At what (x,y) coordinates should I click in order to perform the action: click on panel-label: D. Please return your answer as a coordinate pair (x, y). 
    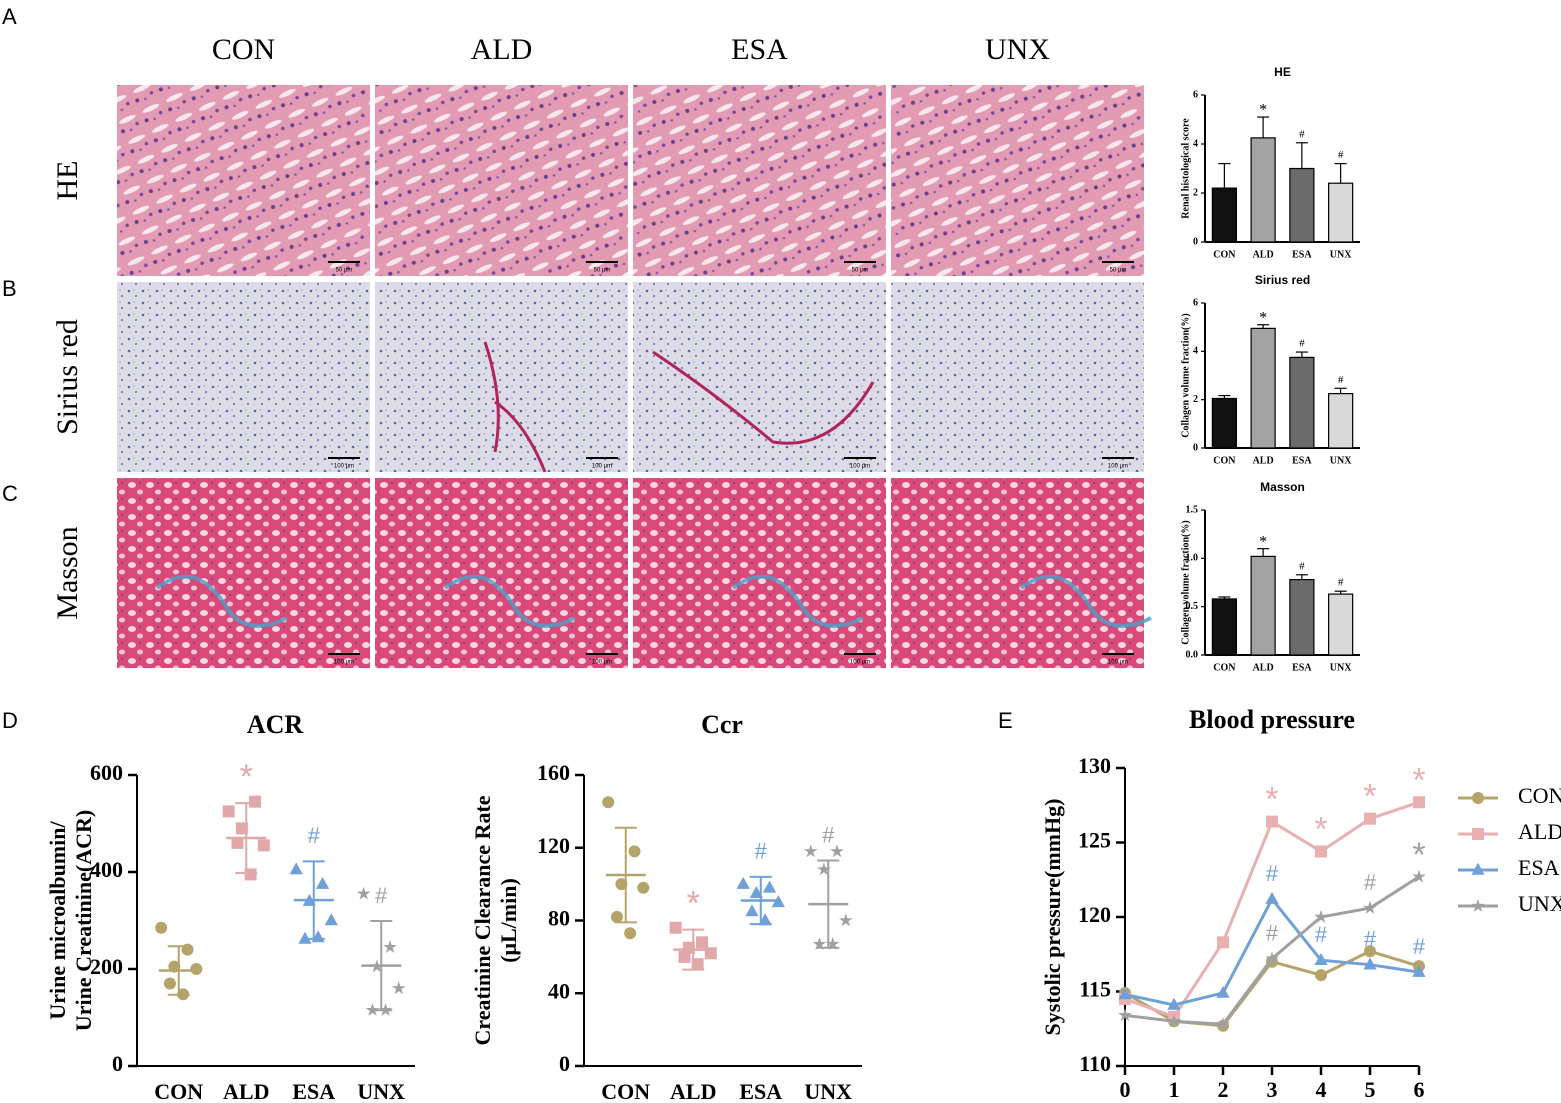
    Looking at the image, I should click on (10, 720).